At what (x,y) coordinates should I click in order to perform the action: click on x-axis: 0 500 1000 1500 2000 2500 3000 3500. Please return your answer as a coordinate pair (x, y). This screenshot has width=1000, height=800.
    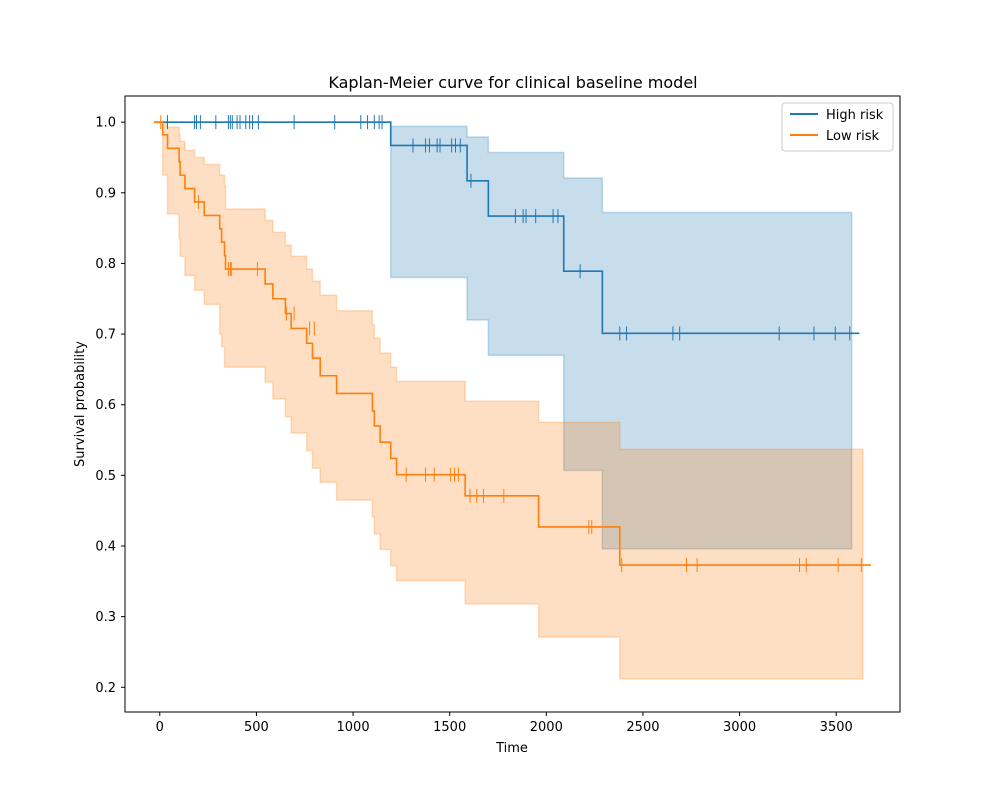
    Looking at the image, I should click on (504, 723).